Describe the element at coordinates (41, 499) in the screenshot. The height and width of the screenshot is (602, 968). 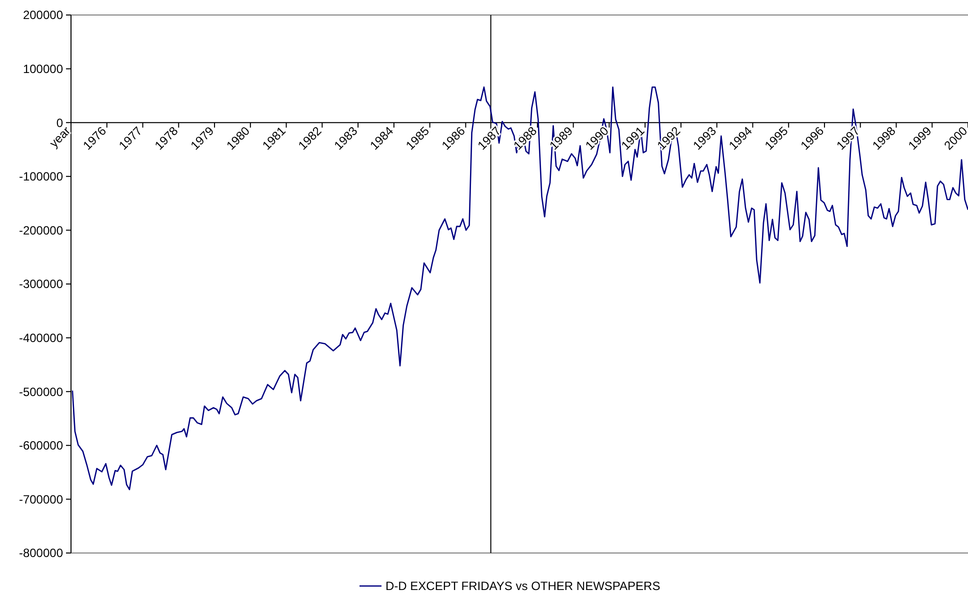
I see `y-tick-label: -700000` at that location.